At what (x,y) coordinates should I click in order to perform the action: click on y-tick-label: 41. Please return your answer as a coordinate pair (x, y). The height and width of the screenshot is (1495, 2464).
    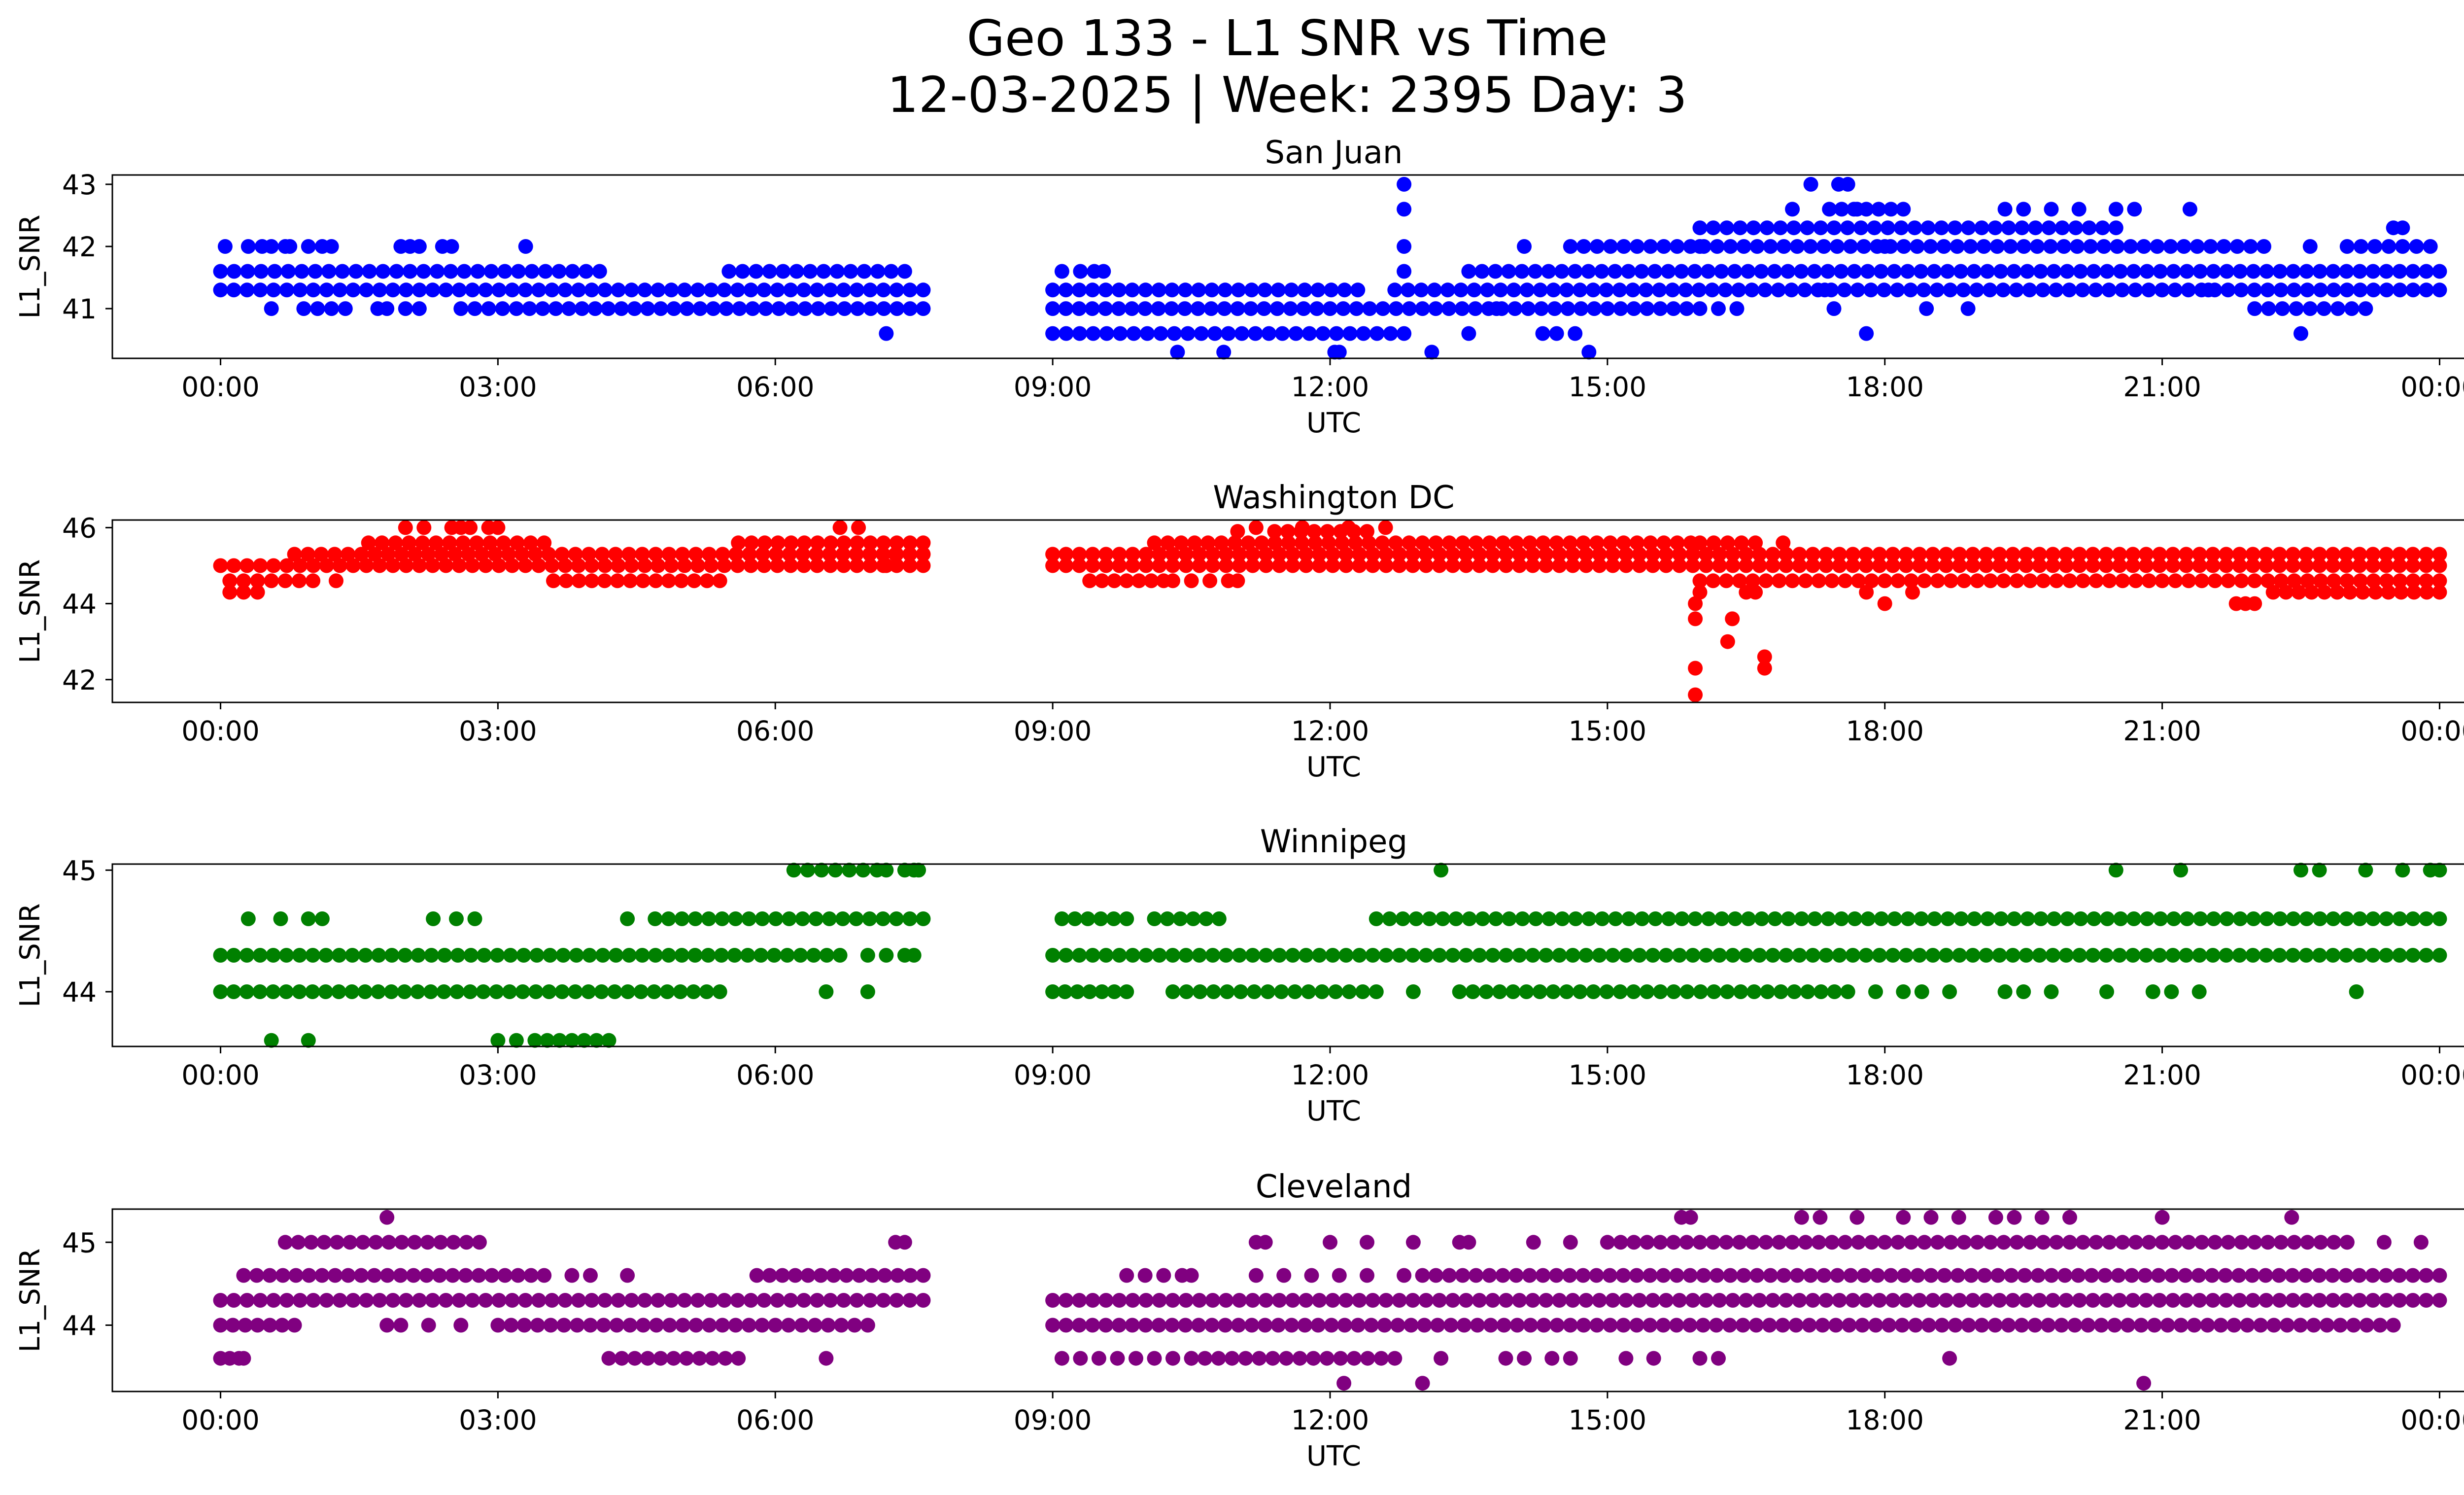
    Looking at the image, I should click on (79, 309).